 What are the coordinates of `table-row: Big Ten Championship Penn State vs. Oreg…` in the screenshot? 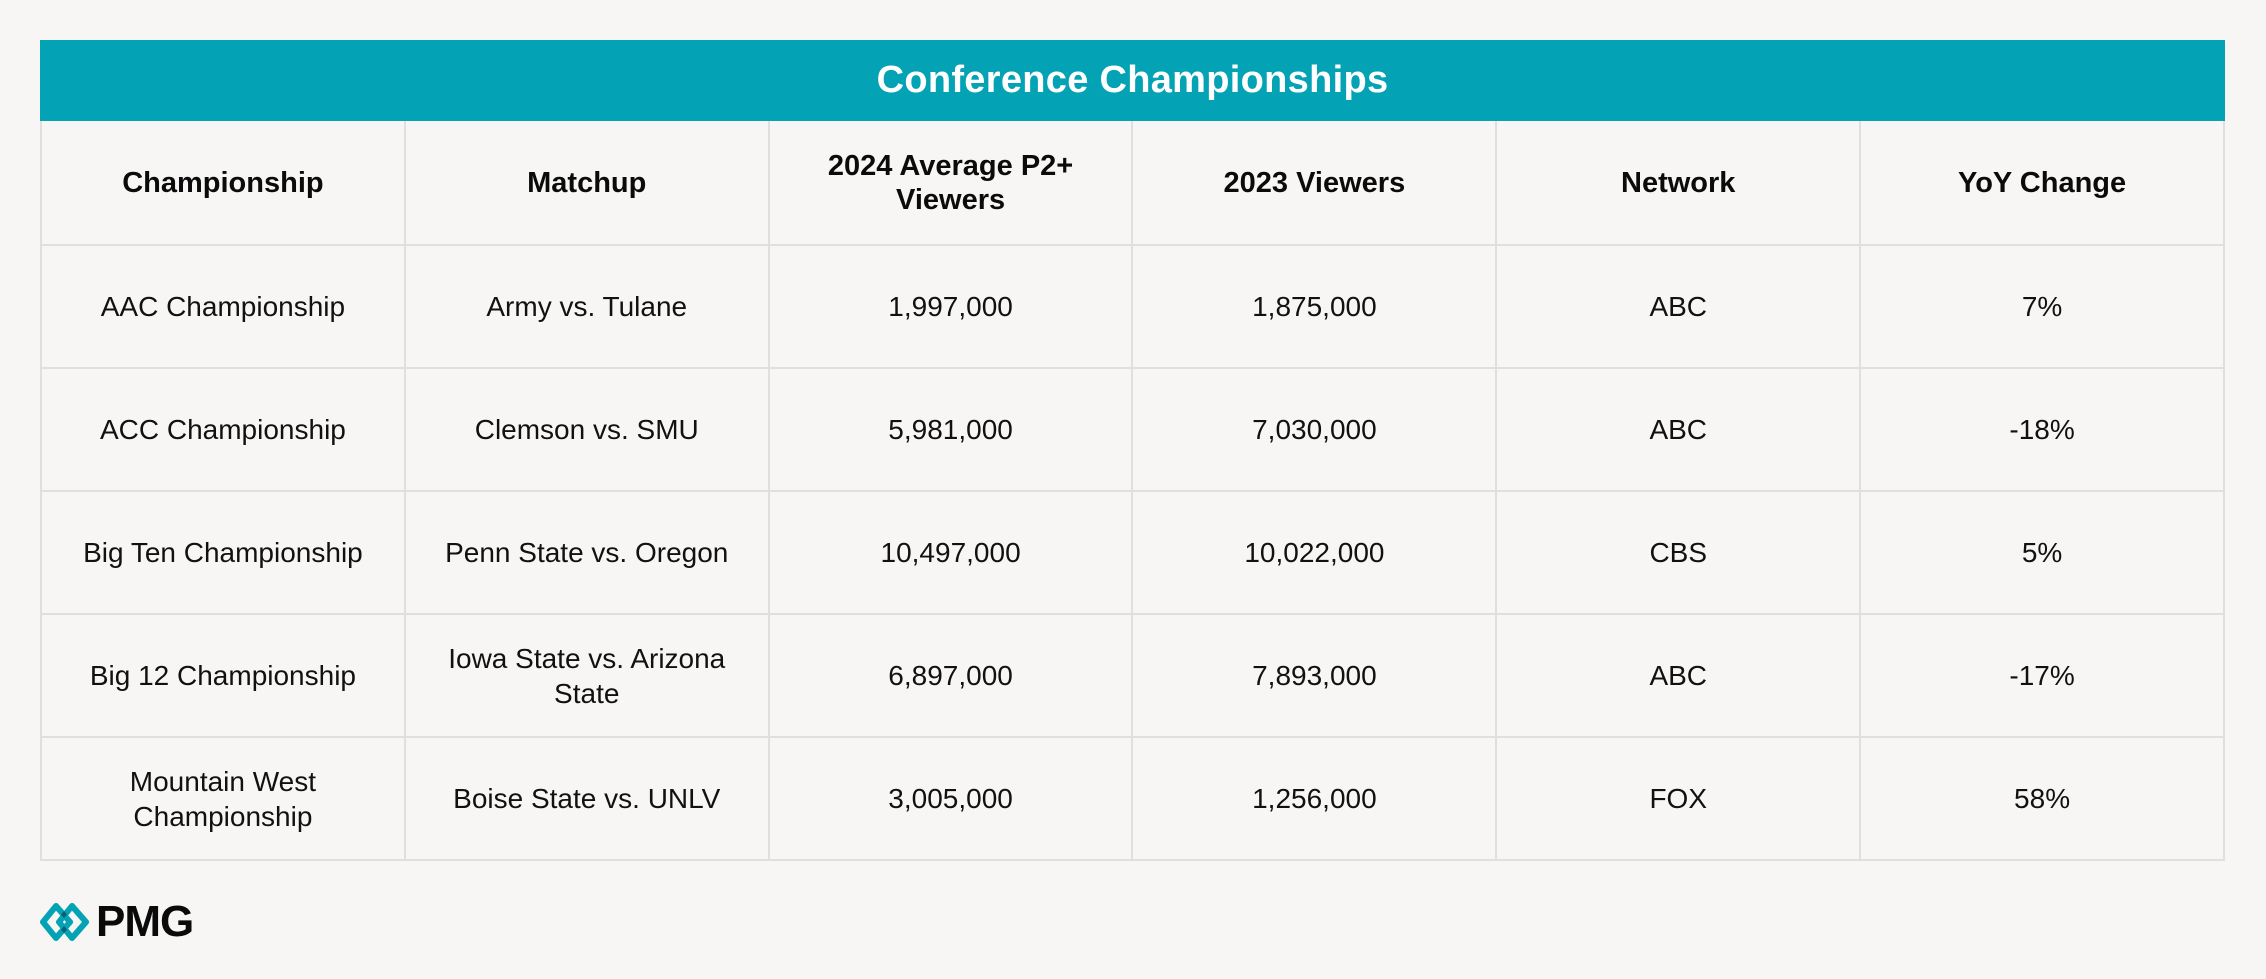 It's located at (1132, 552).